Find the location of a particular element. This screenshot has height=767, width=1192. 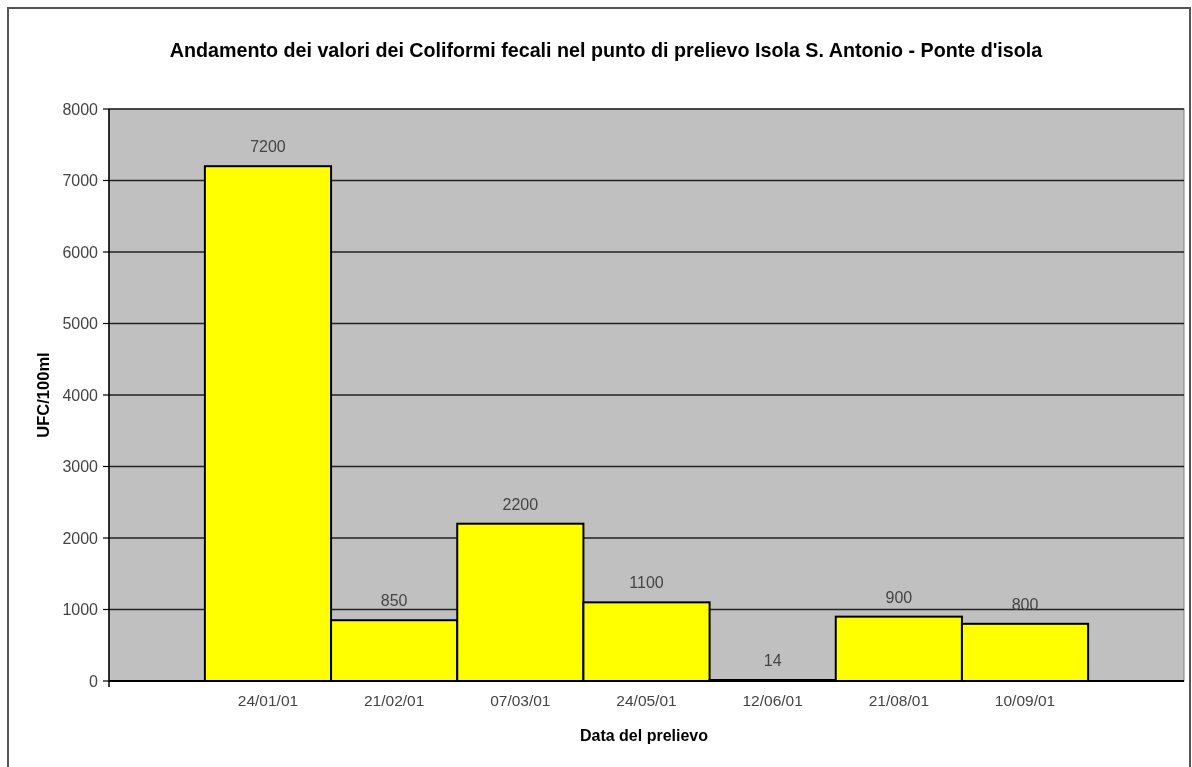

y-tick-label: 0 is located at coordinates (94, 681).